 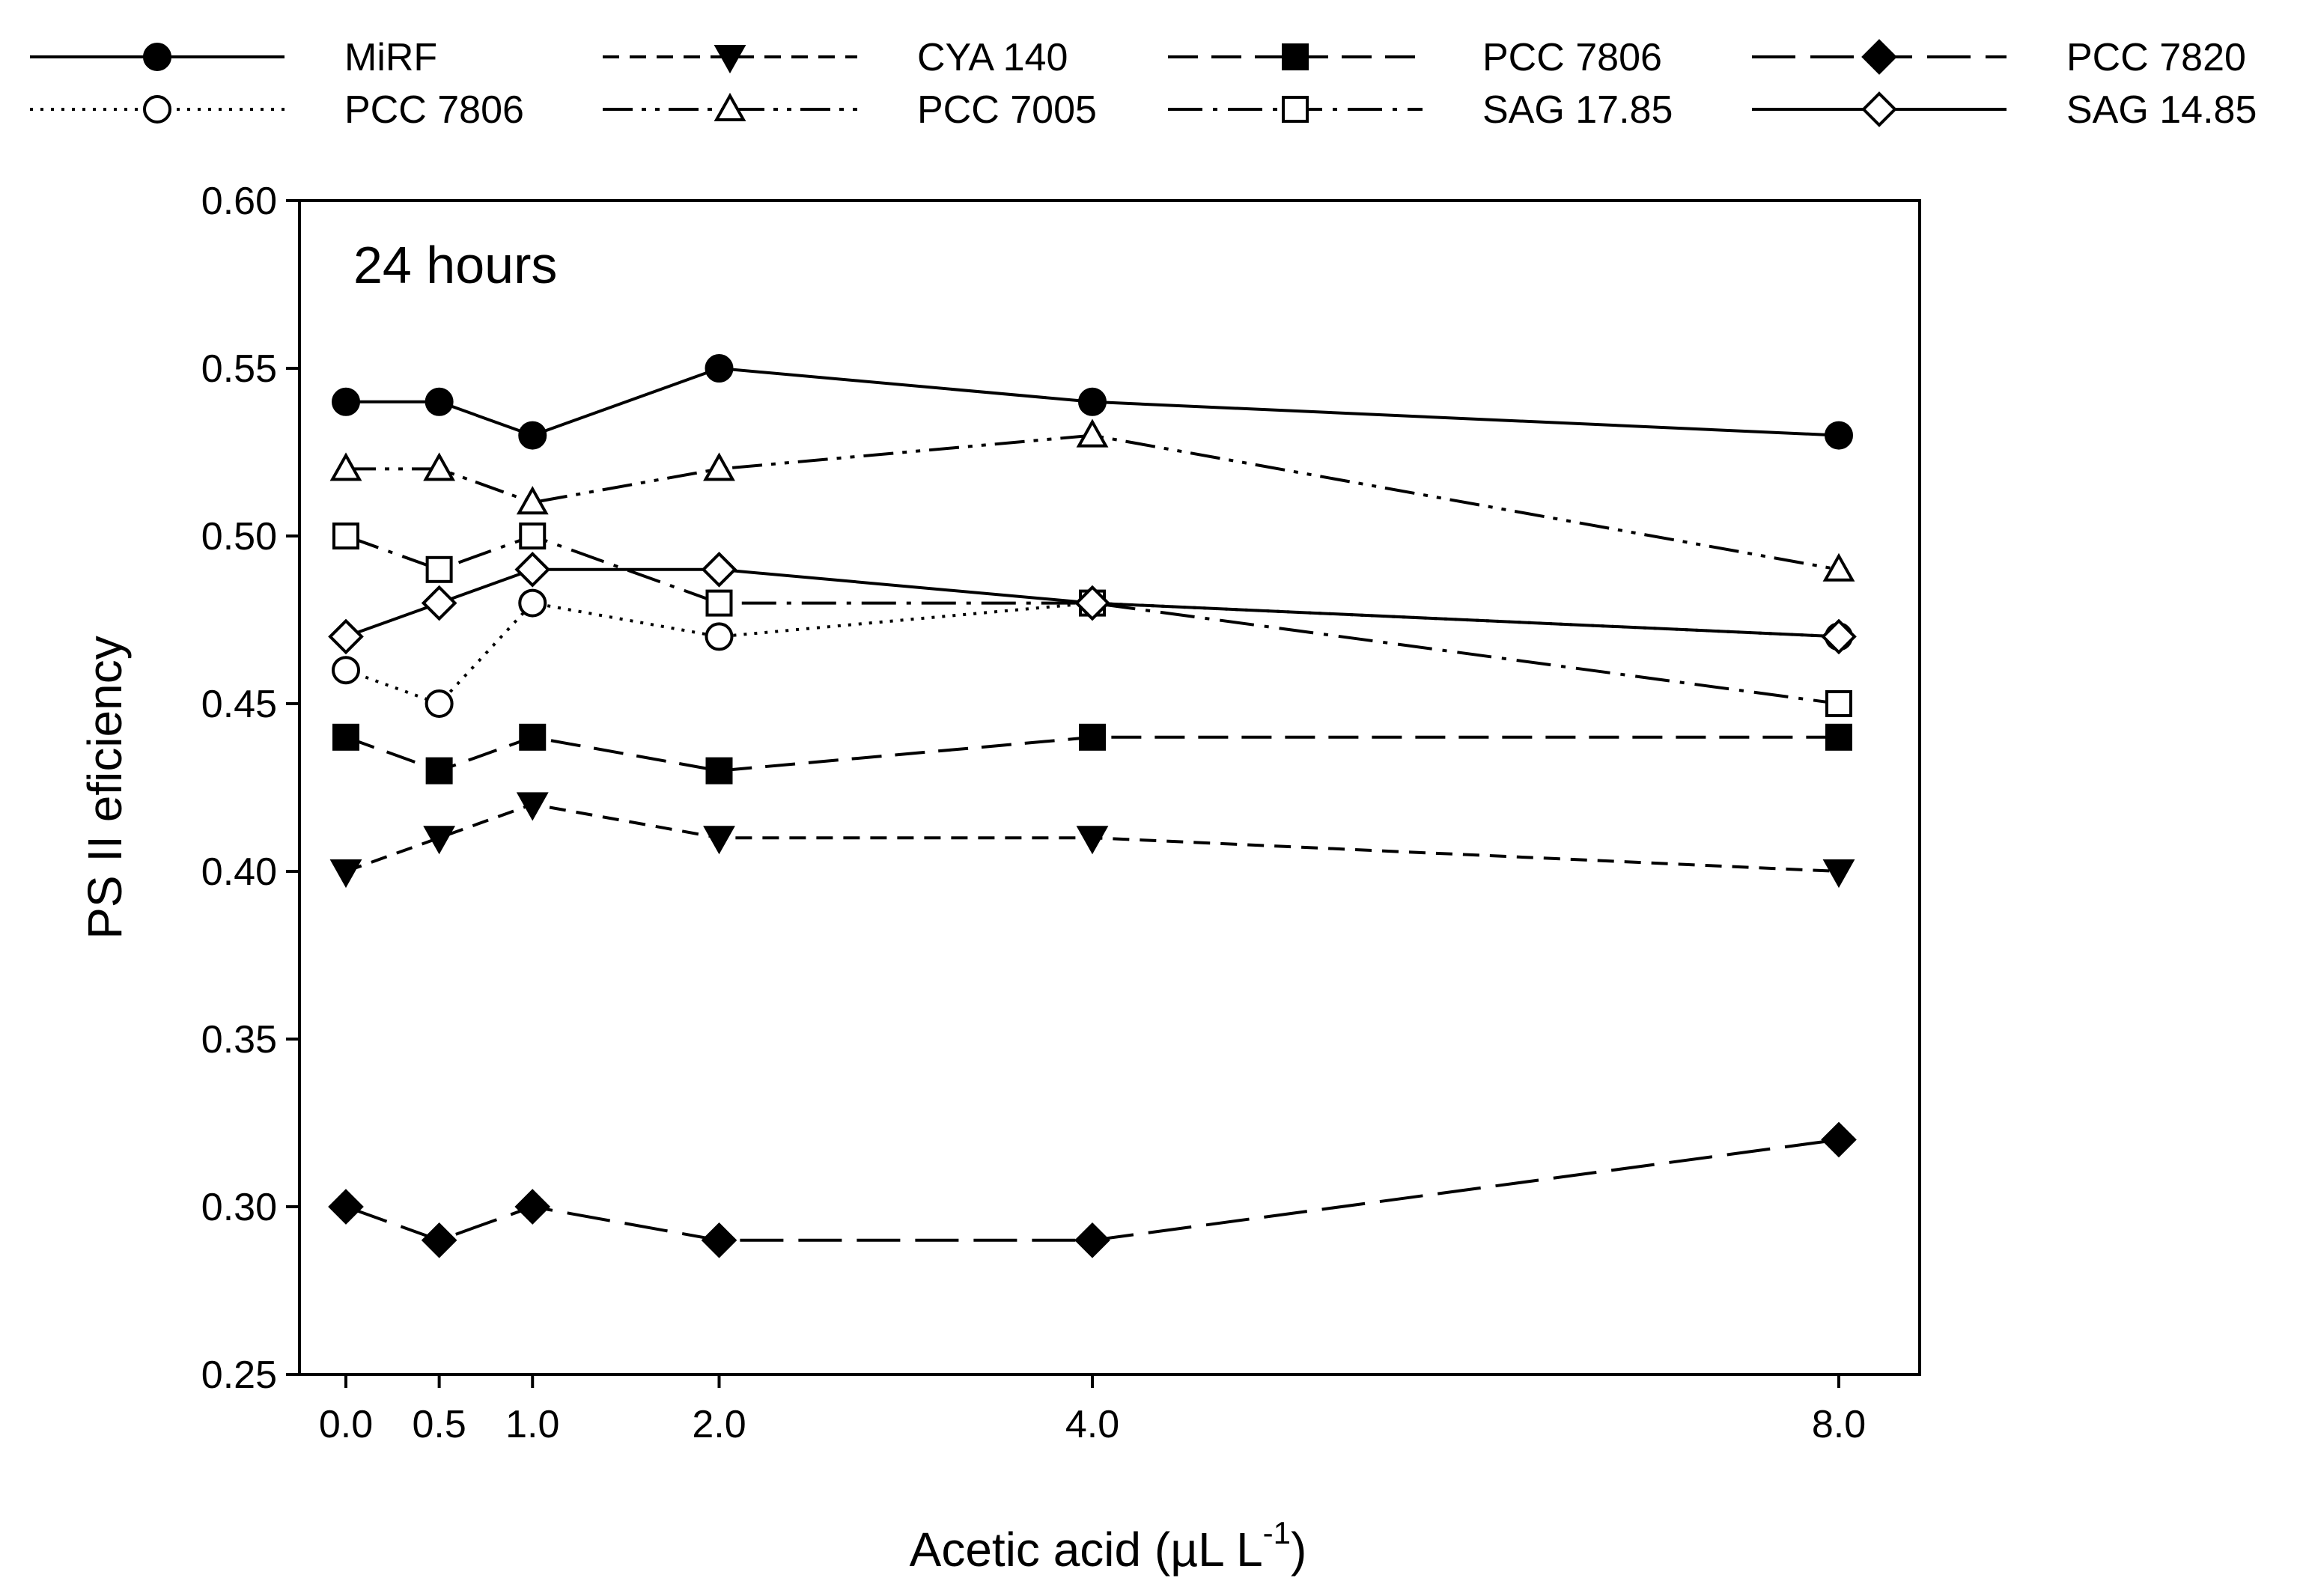 I want to click on x-tick-label: 8.0, so click(x=1839, y=1424).